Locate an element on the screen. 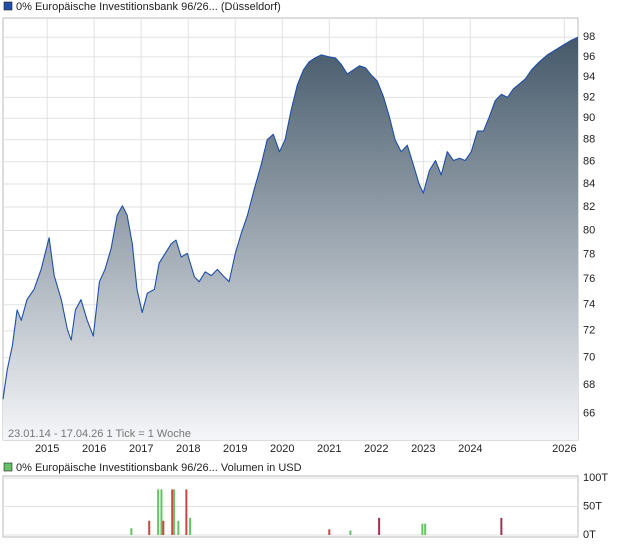 The height and width of the screenshot is (546, 620). x-tick-label: 2022 is located at coordinates (376, 449).